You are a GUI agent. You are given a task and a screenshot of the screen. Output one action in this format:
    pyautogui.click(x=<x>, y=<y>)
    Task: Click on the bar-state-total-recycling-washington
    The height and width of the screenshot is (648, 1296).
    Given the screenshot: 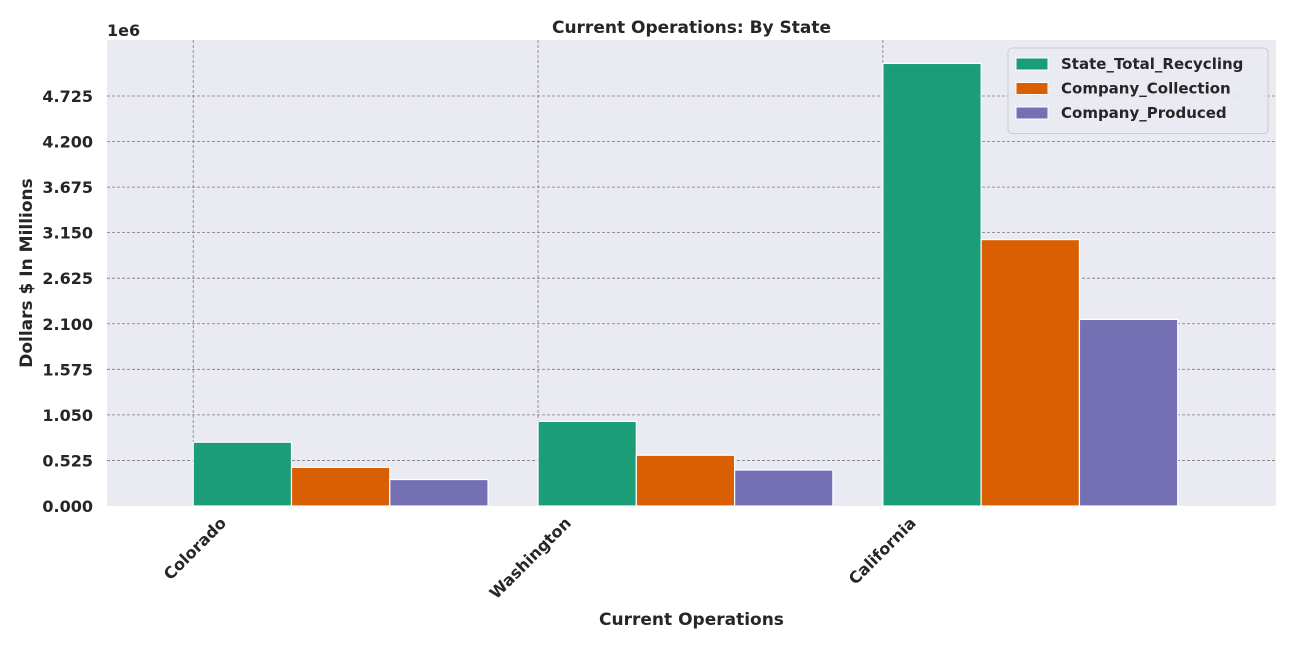 What is the action you would take?
    pyautogui.click(x=587, y=463)
    